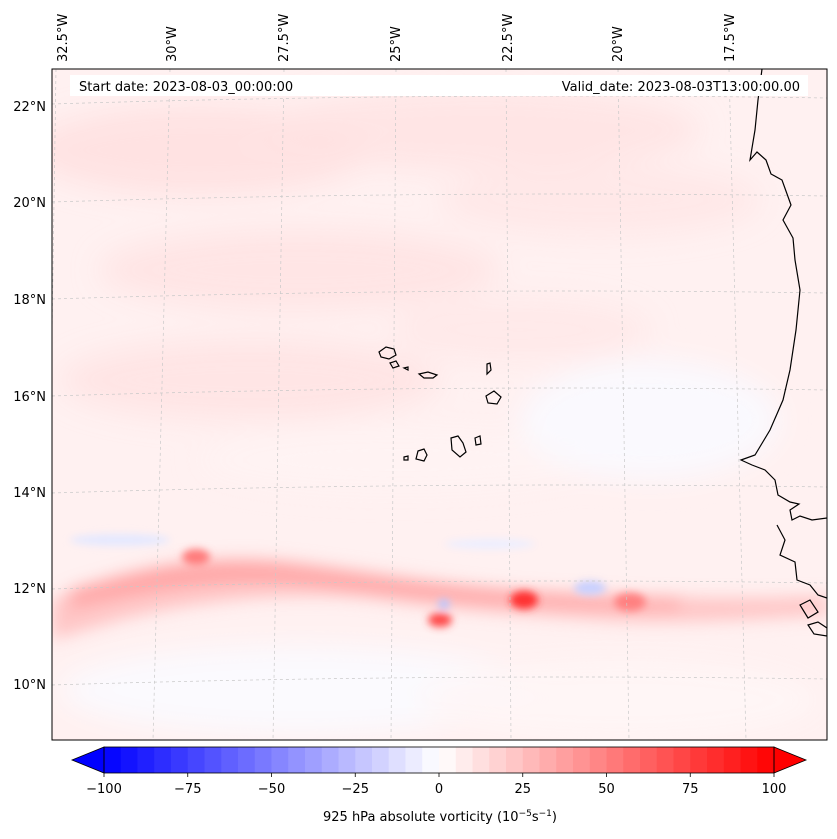 Image resolution: width=837 pixels, height=839 pixels. What do you see at coordinates (355, 789) in the screenshot?
I see `colorbar-tick-label: −25` at bounding box center [355, 789].